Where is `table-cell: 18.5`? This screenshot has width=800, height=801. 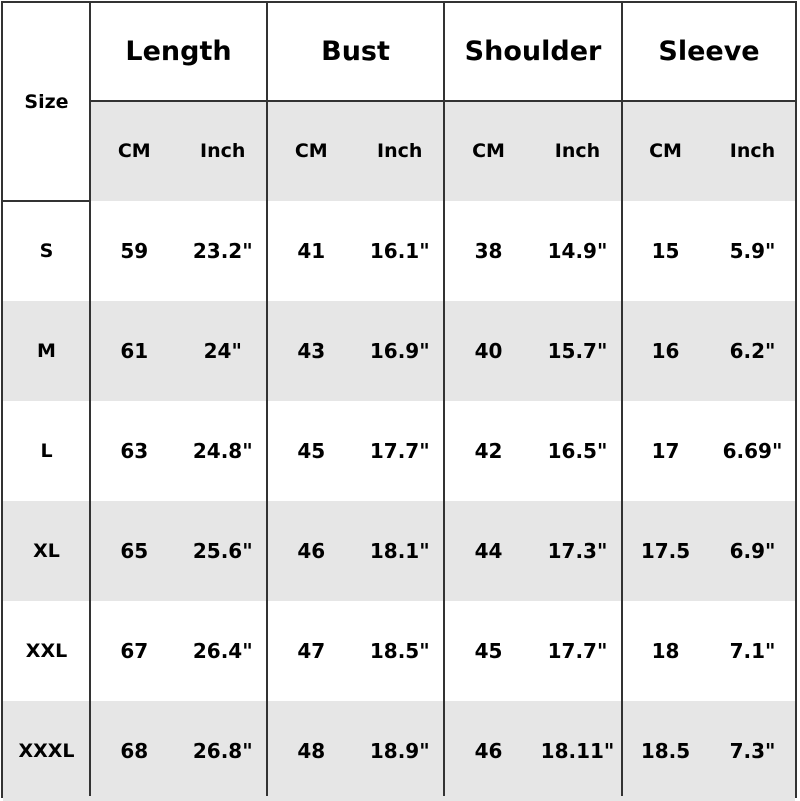 table-cell: 18.5 is located at coordinates (665, 751).